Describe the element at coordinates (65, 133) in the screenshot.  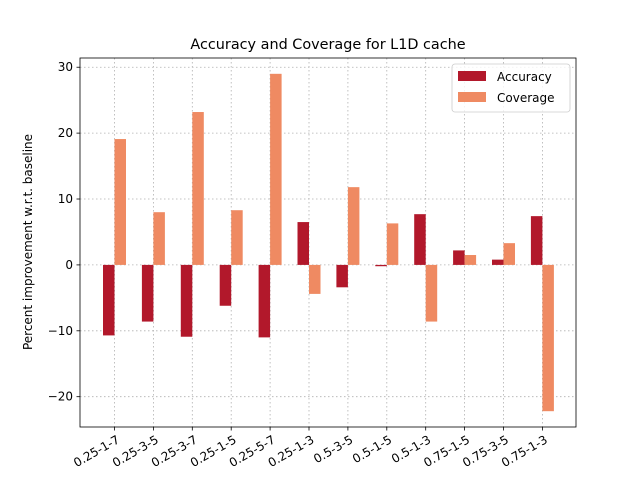
I see `y-tick-label: 20` at that location.